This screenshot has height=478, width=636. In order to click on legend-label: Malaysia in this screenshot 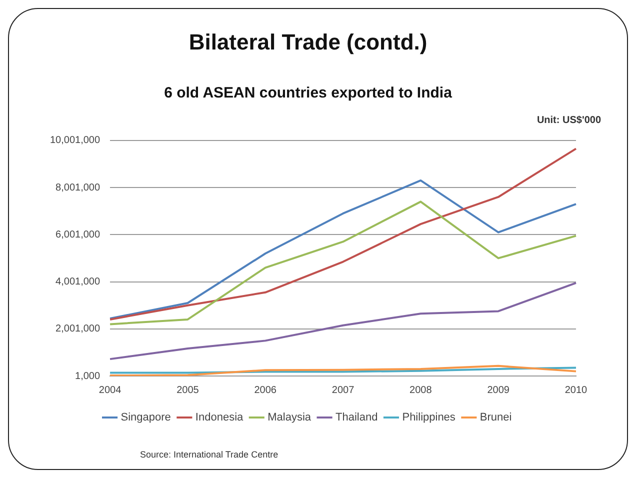, I will do `click(290, 418)`.